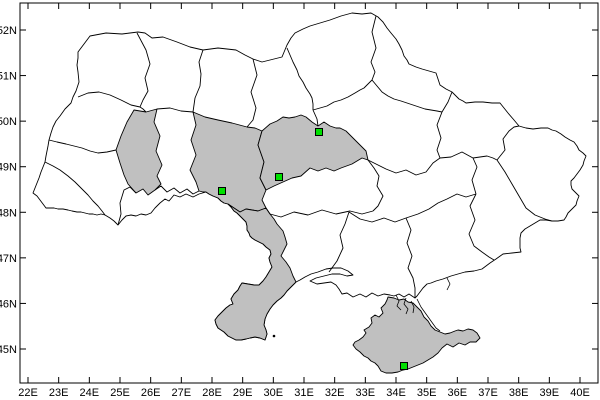  What do you see at coordinates (335, 393) in the screenshot?
I see `x-tick-label: 32E` at bounding box center [335, 393].